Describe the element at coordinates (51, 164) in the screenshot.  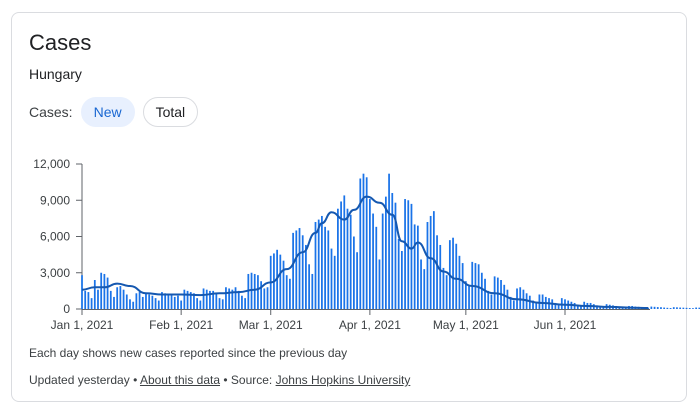
I see `y-tick-label: 12,000` at that location.